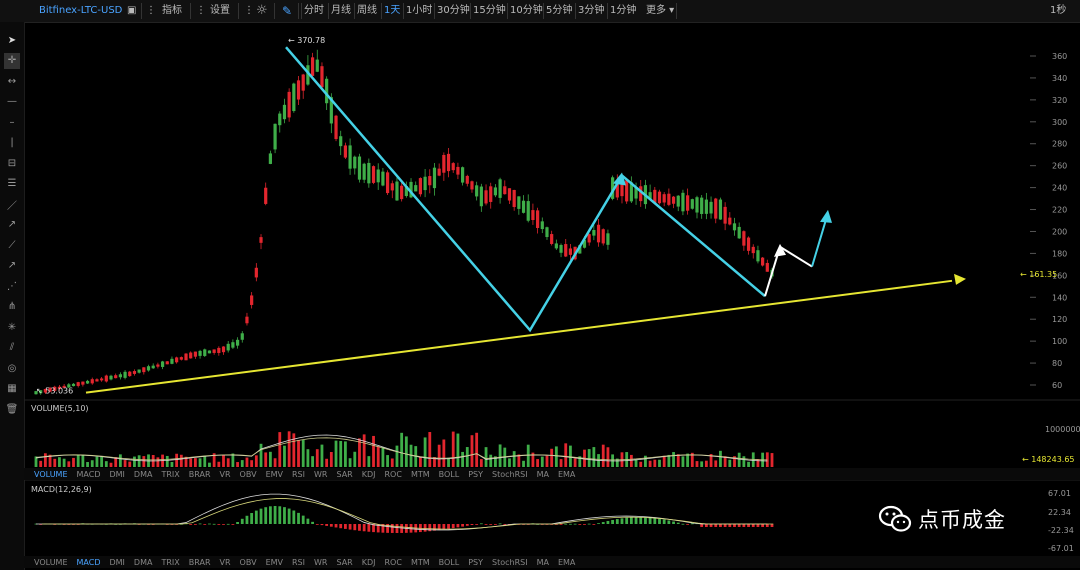 This screenshot has height=570, width=1080. What do you see at coordinates (12, 206) in the screenshot?
I see `trend-line-icon: ／` at bounding box center [12, 206].